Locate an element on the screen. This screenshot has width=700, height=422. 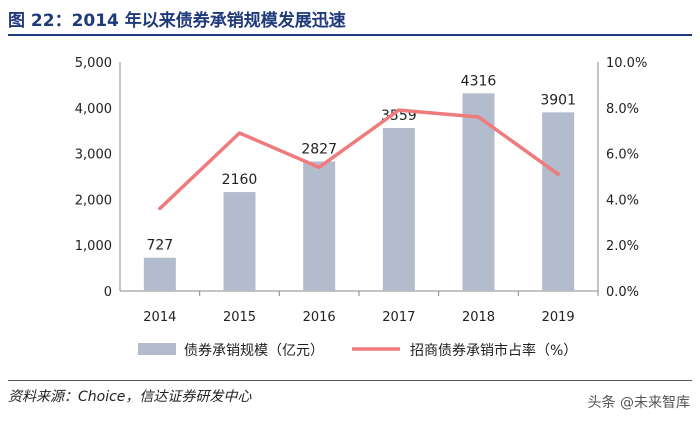
legend-label-bar: 债券承销规模（亿元） is located at coordinates (254, 351).